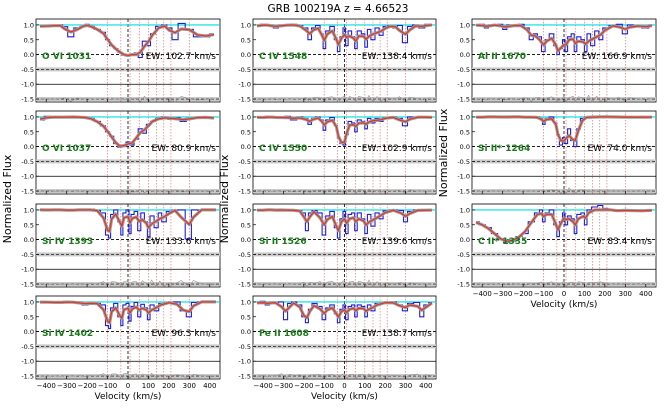 This screenshot has height=419, width=665. I want to click on transition-label: O VI 1031, so click(66, 57).